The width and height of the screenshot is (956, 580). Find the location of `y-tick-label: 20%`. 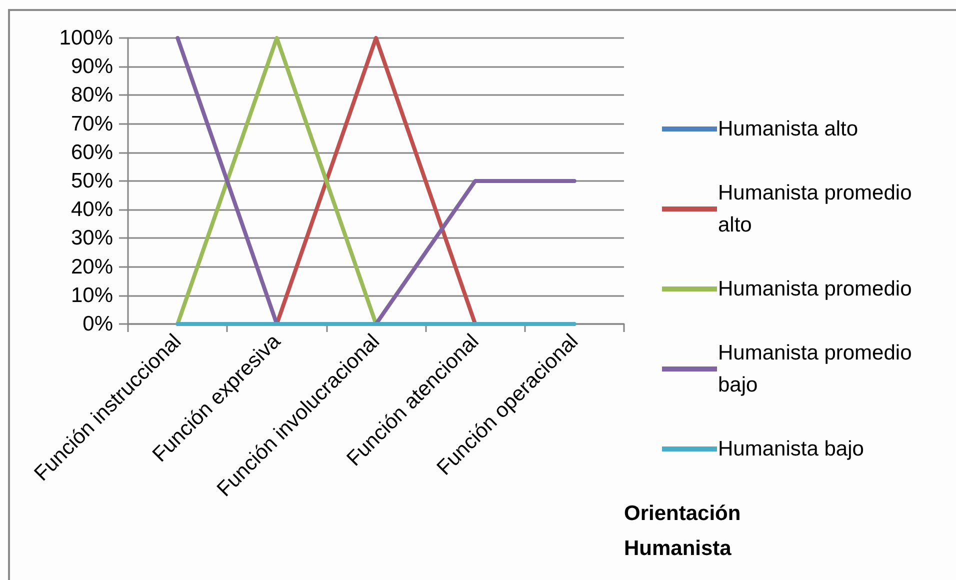

y-tick-label: 20% is located at coordinates (91, 266).